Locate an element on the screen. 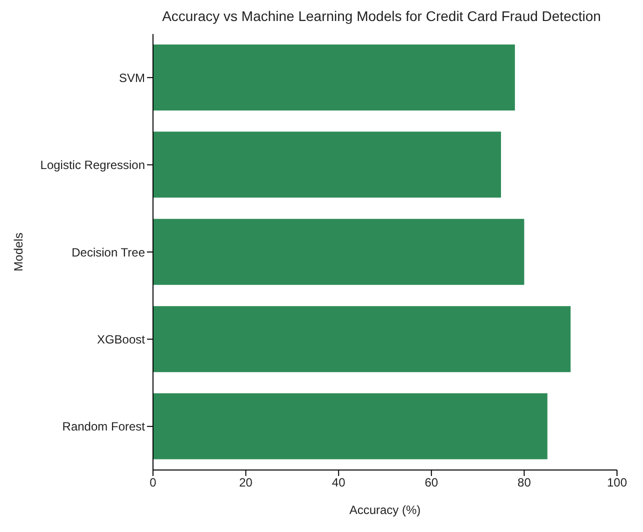 The height and width of the screenshot is (532, 643). x-tick-label: 80 is located at coordinates (525, 483).